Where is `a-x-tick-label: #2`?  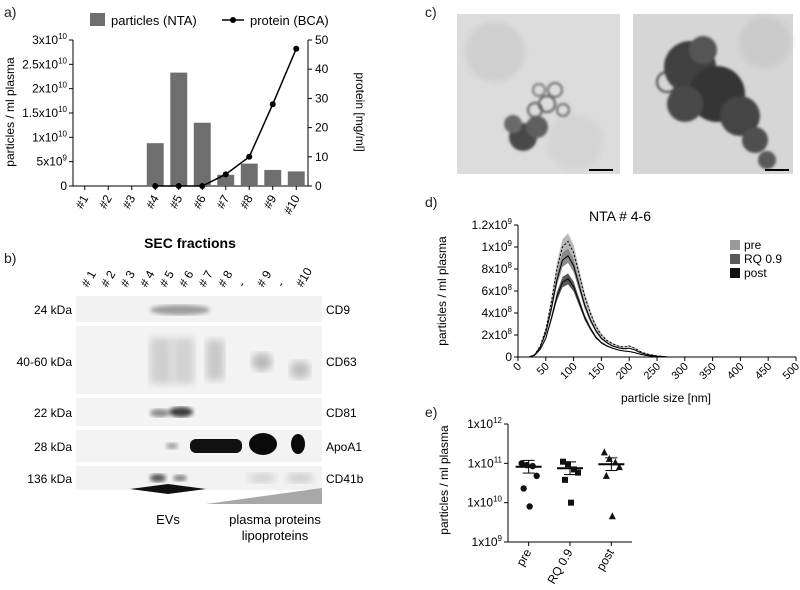 a-x-tick-label: #2 is located at coordinates (105, 201).